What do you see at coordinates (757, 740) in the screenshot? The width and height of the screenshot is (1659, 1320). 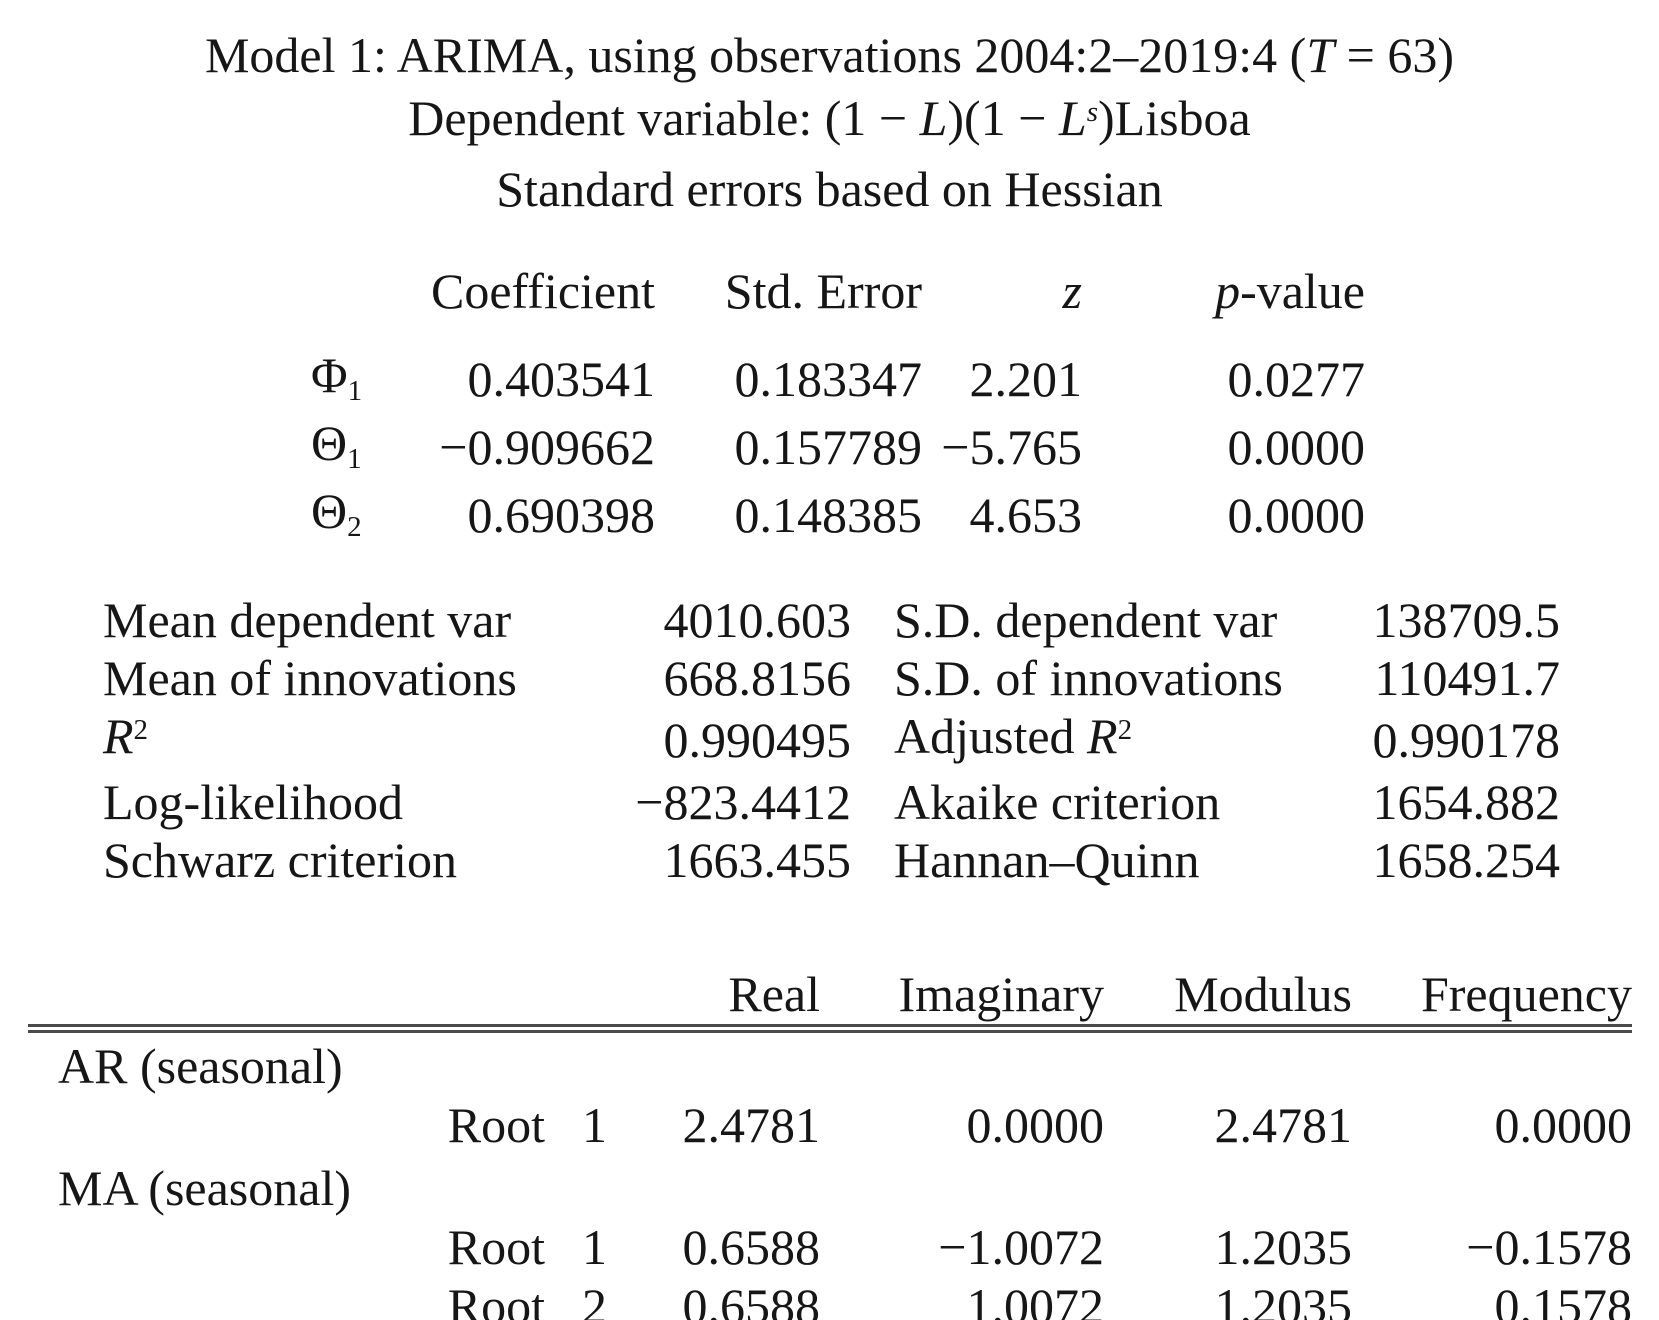 I see `stat-value: 0.990495` at bounding box center [757, 740].